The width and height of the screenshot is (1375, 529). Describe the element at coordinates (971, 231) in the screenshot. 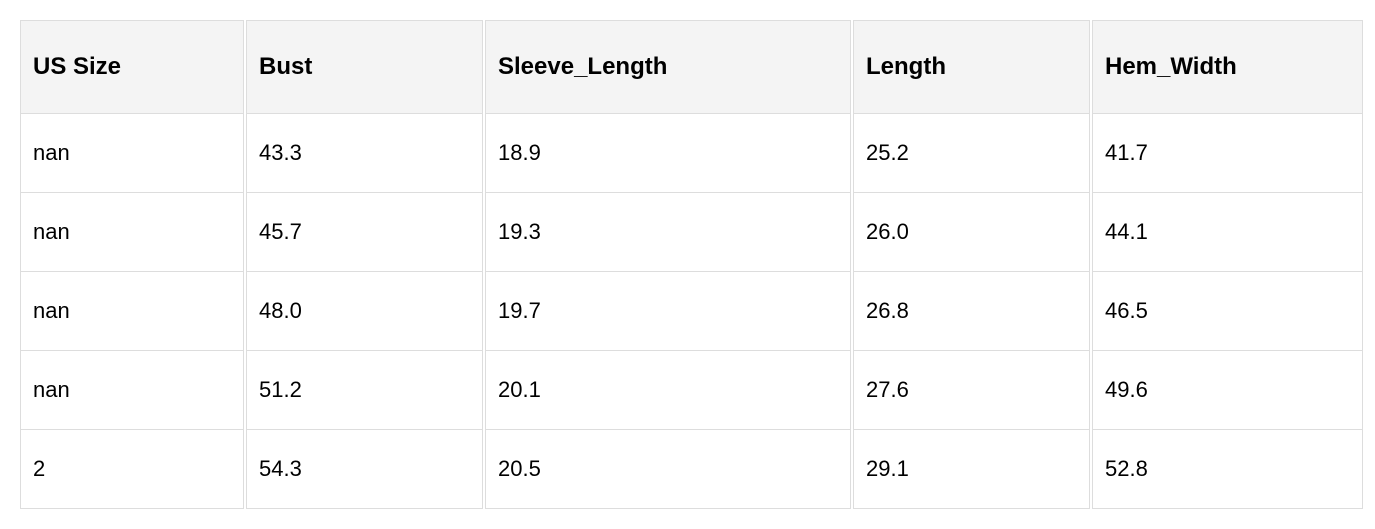

I see `cell-length: 26.0` at that location.